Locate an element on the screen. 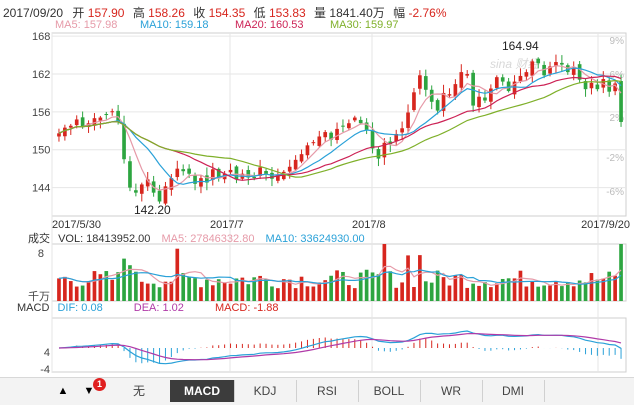  tab-wr: WR is located at coordinates (451, 391).